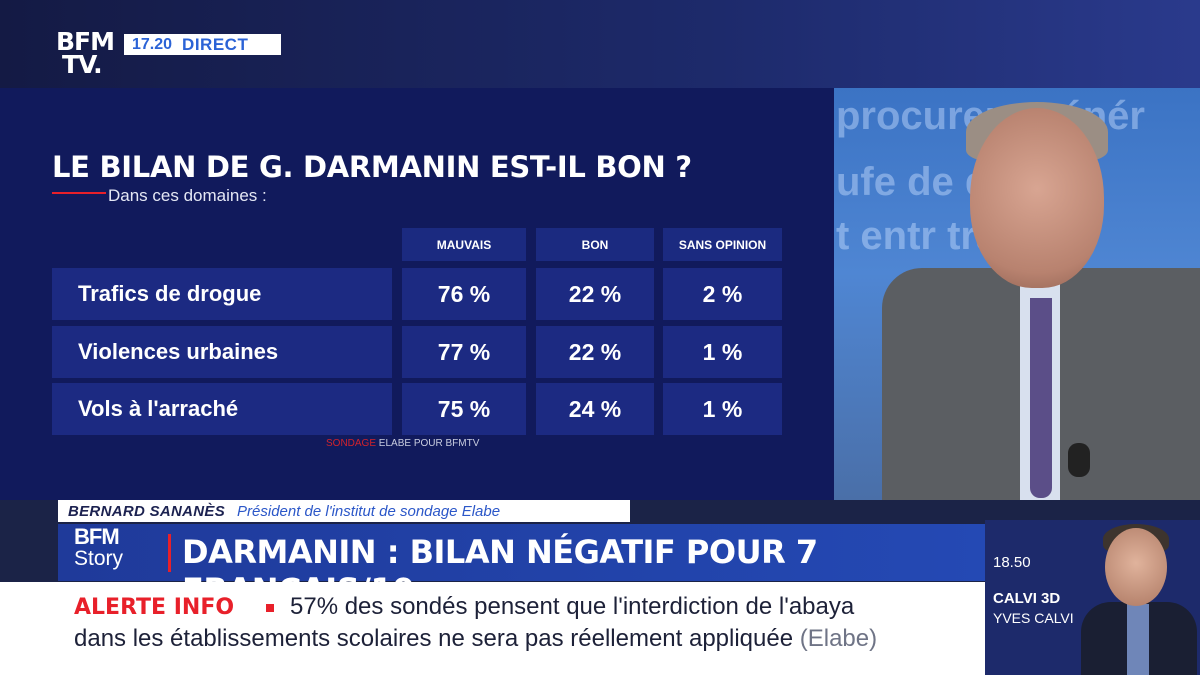  I want to click on table-cell: 24 %, so click(595, 409).